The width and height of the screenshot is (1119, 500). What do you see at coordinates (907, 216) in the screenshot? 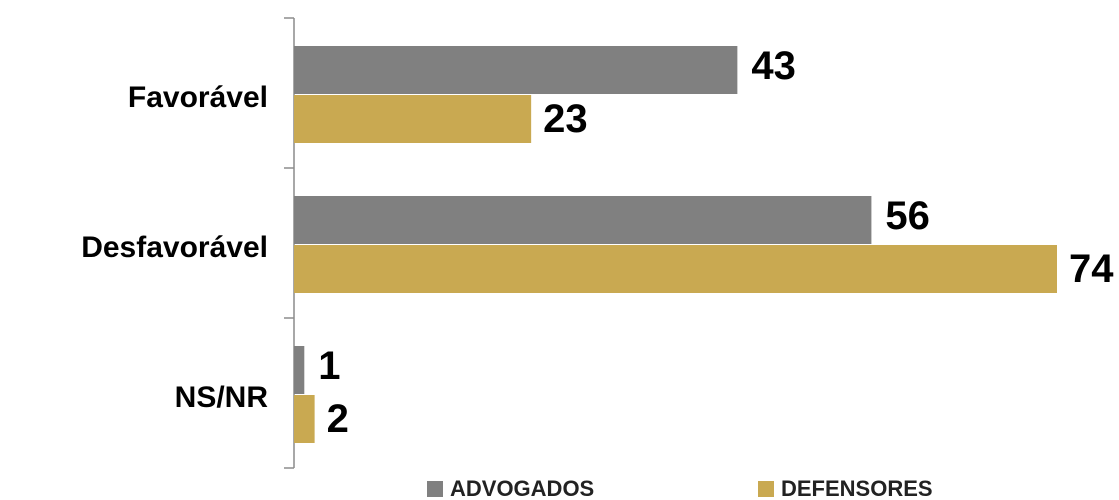
I see `data-label: 56` at bounding box center [907, 216].